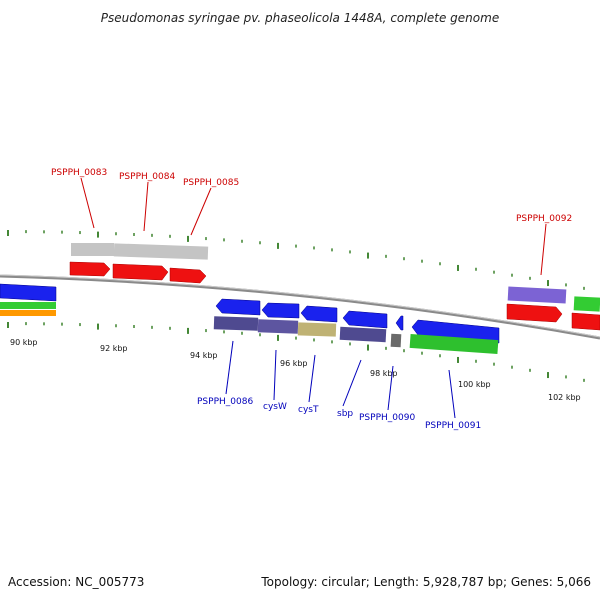 This screenshot has height=600, width=600. What do you see at coordinates (474, 384) in the screenshot?
I see `scale-label: 100 kbp` at bounding box center [474, 384].